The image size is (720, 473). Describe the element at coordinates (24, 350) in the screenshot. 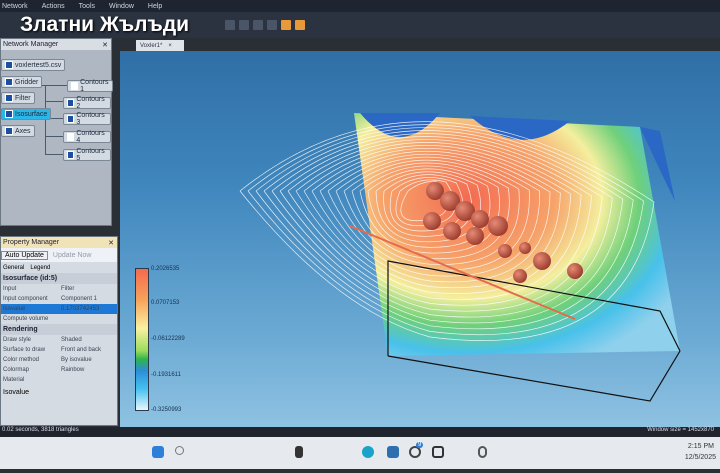

I see `property-name: Surface to draw` at that location.